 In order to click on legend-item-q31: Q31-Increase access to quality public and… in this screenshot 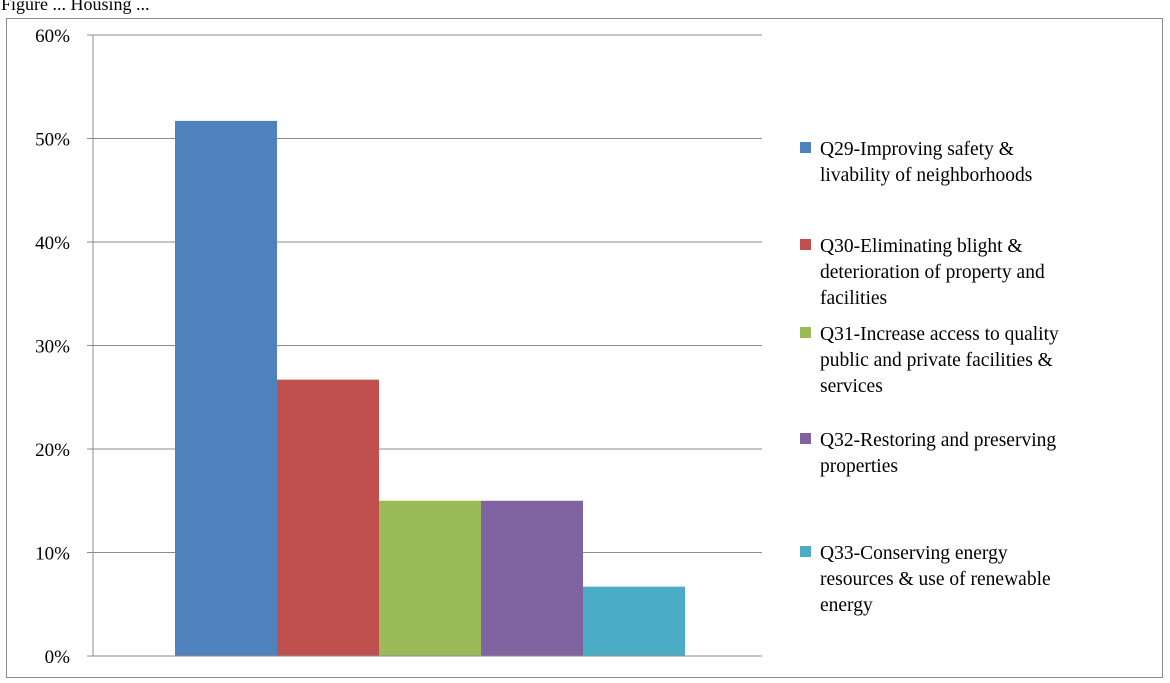, I will do `click(929, 360)`.